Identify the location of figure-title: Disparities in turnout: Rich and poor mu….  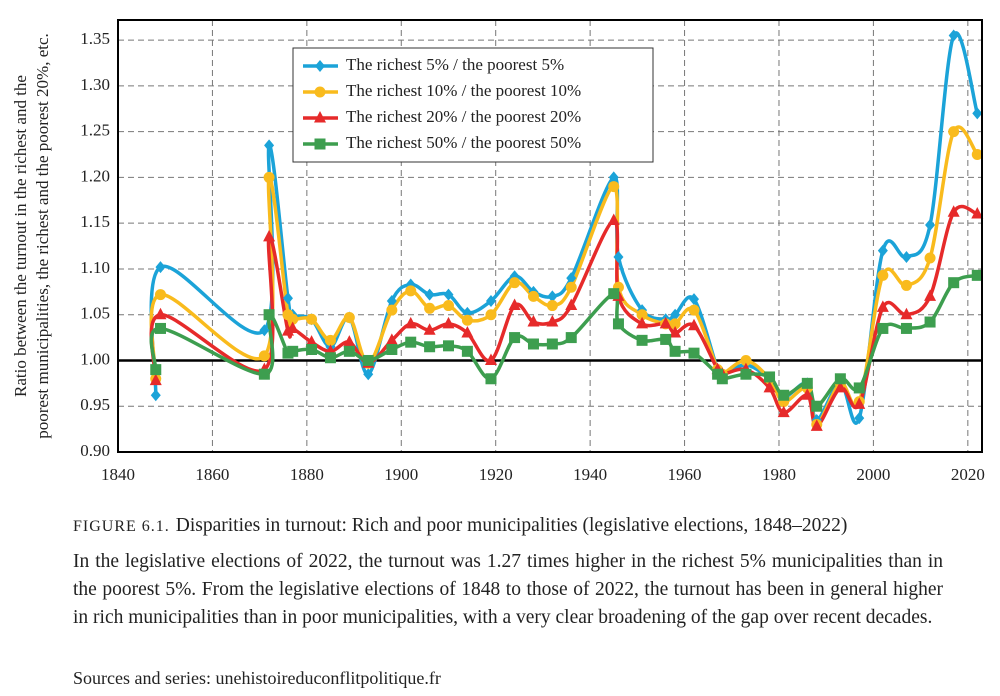
(511, 525).